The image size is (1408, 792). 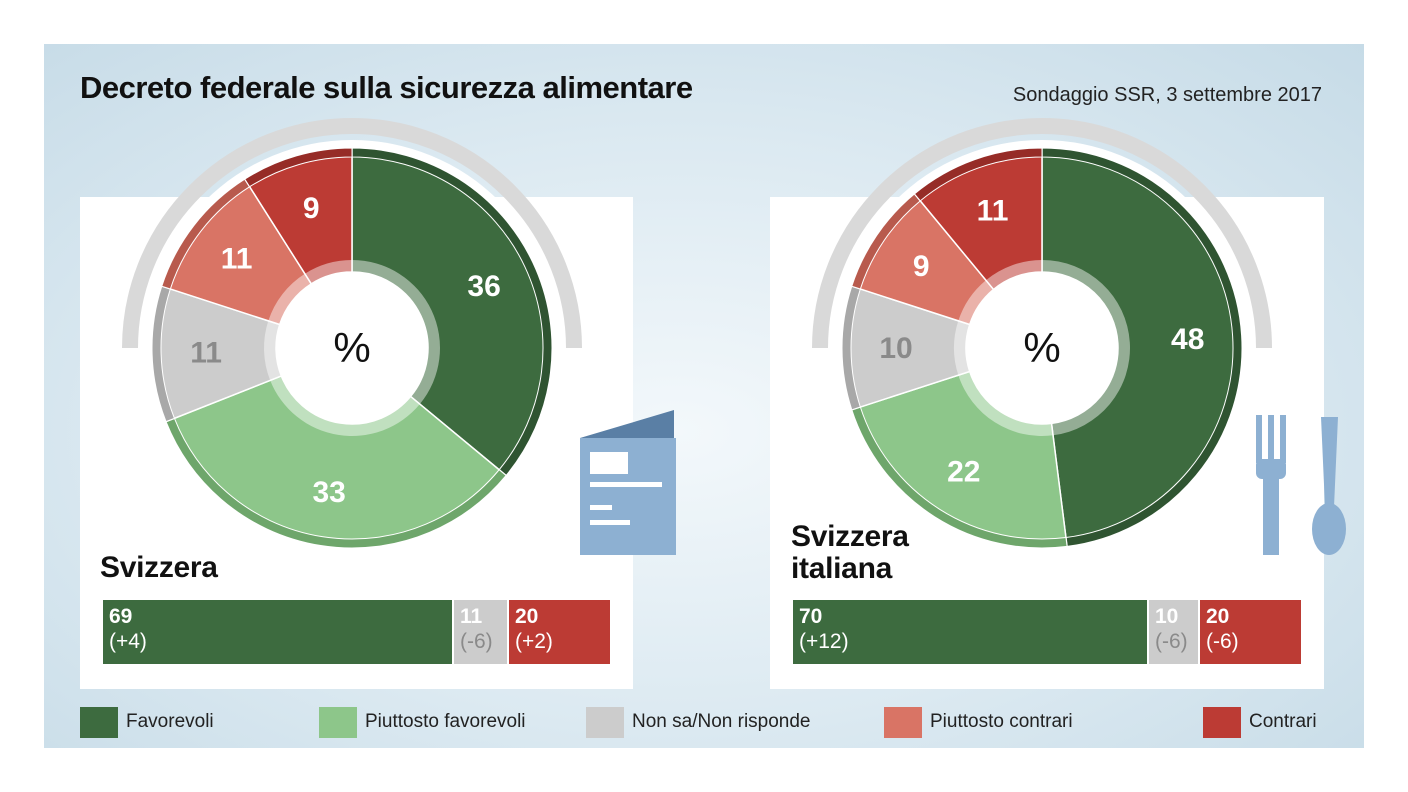 I want to click on summary-bar-non-sa: 10 (-6), so click(x=1173, y=632).